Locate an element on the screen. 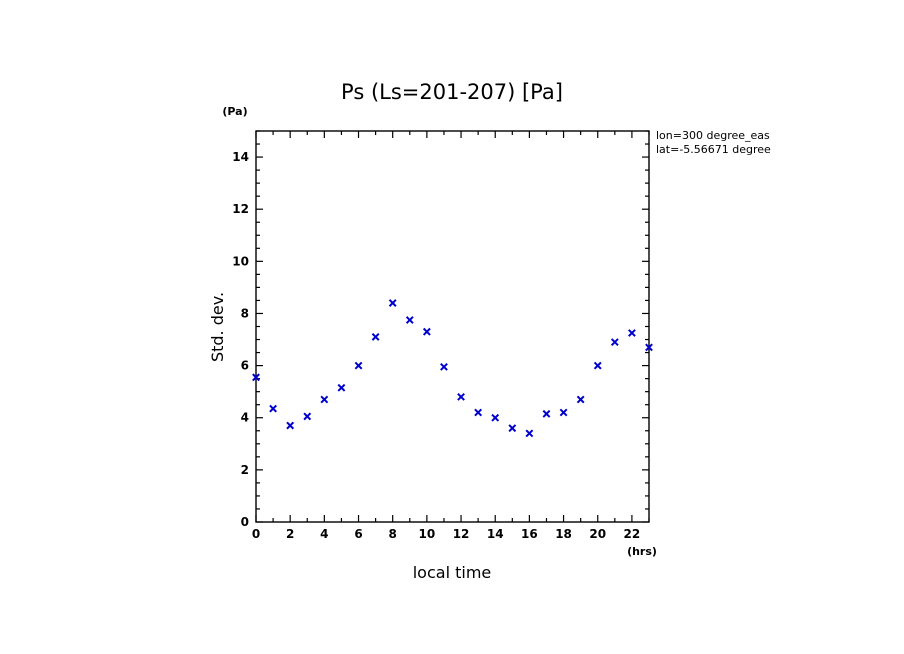  x-tick-label: 22 is located at coordinates (632, 534).